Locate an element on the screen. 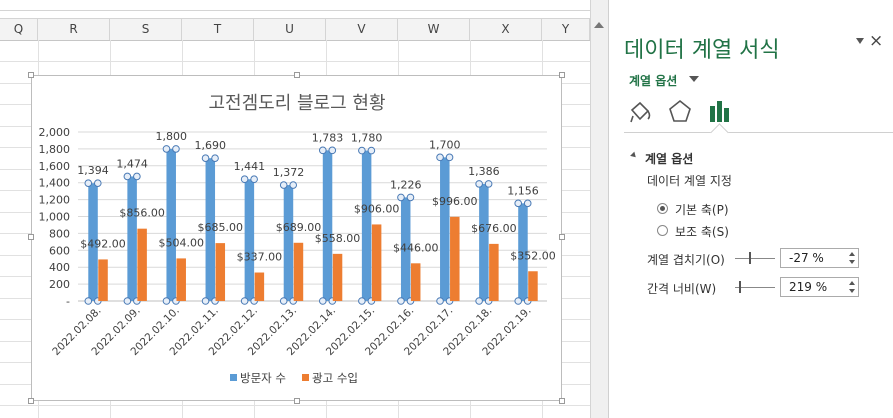 The image size is (893, 418). column-header-t: T is located at coordinates (218, 29).